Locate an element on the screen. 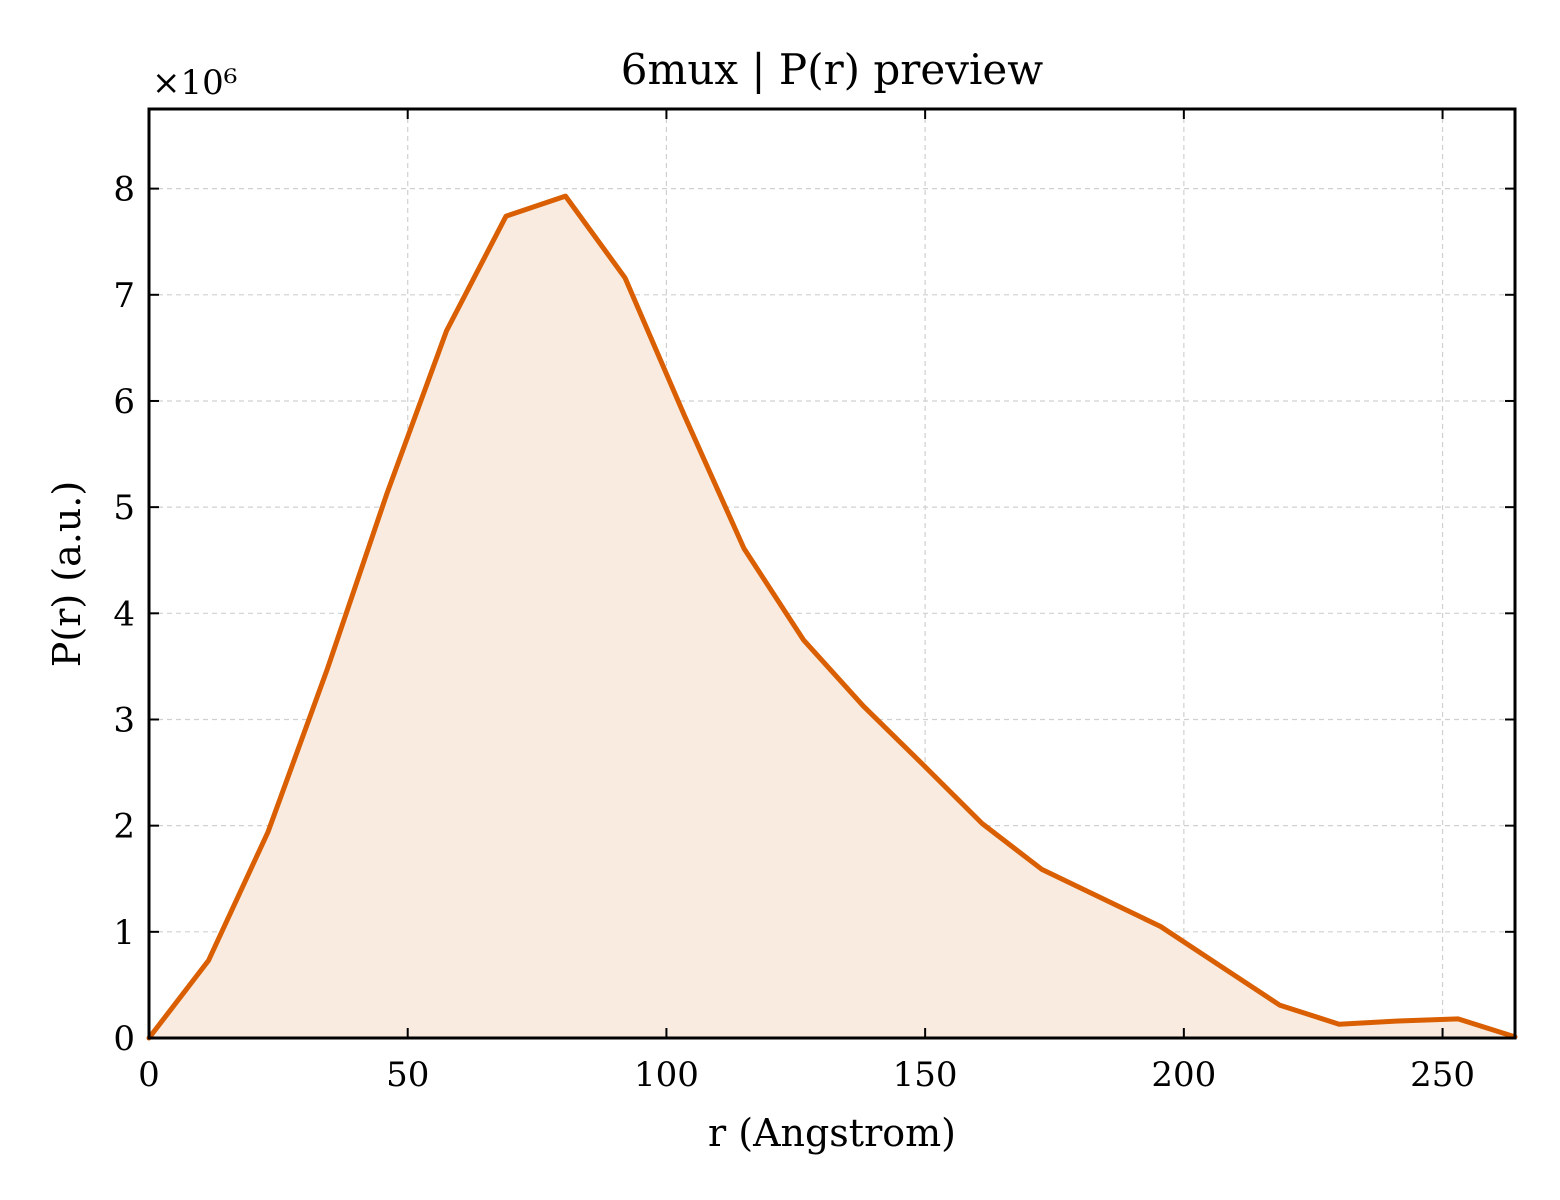 This screenshot has height=1200, width=1560. y-tick-label: 6 is located at coordinates (124, 402).